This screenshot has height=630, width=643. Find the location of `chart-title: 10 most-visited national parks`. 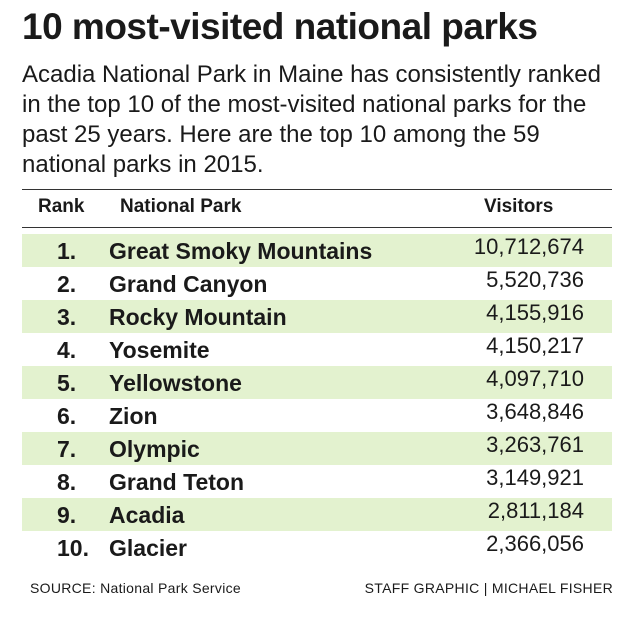

chart-title: 10 most-visited national parks is located at coordinates (280, 26).